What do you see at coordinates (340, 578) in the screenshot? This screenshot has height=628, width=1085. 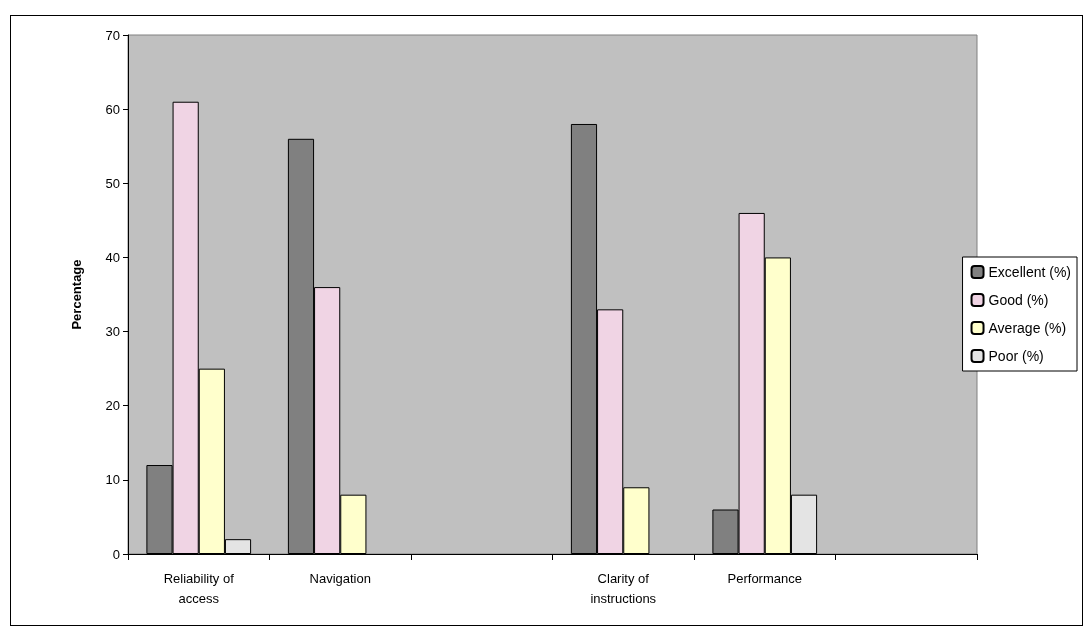 I see `x-tick-label: Navigation` at bounding box center [340, 578].